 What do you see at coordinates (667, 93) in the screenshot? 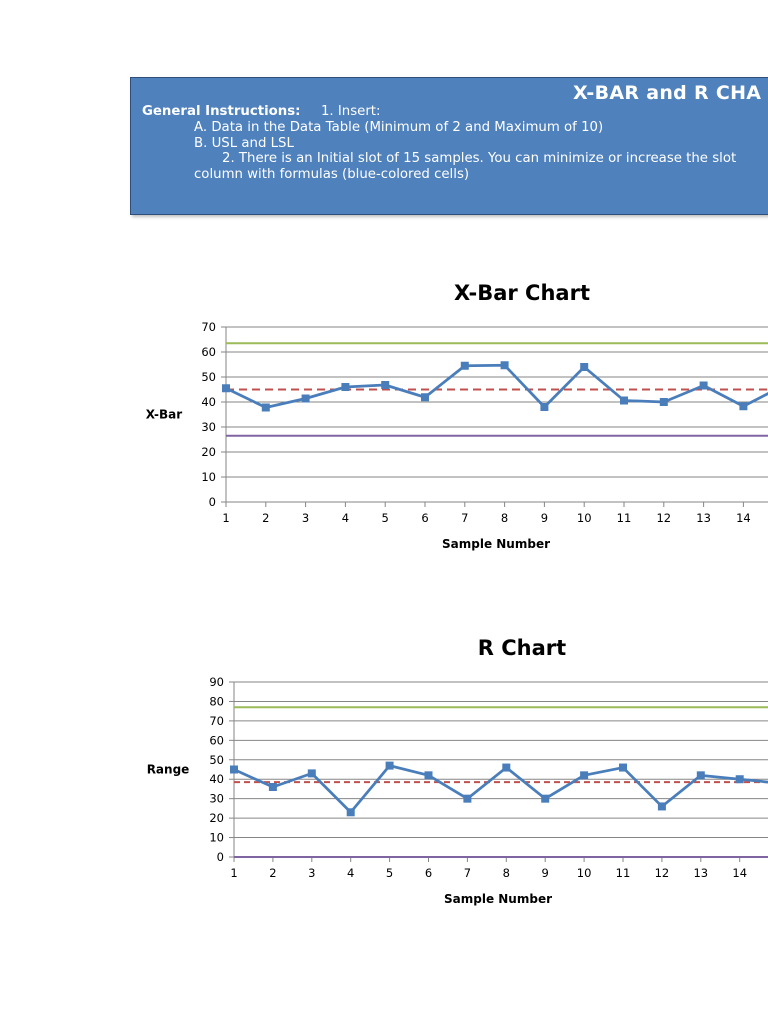
I see `banner-title: X-BAR and R CHA` at bounding box center [667, 93].